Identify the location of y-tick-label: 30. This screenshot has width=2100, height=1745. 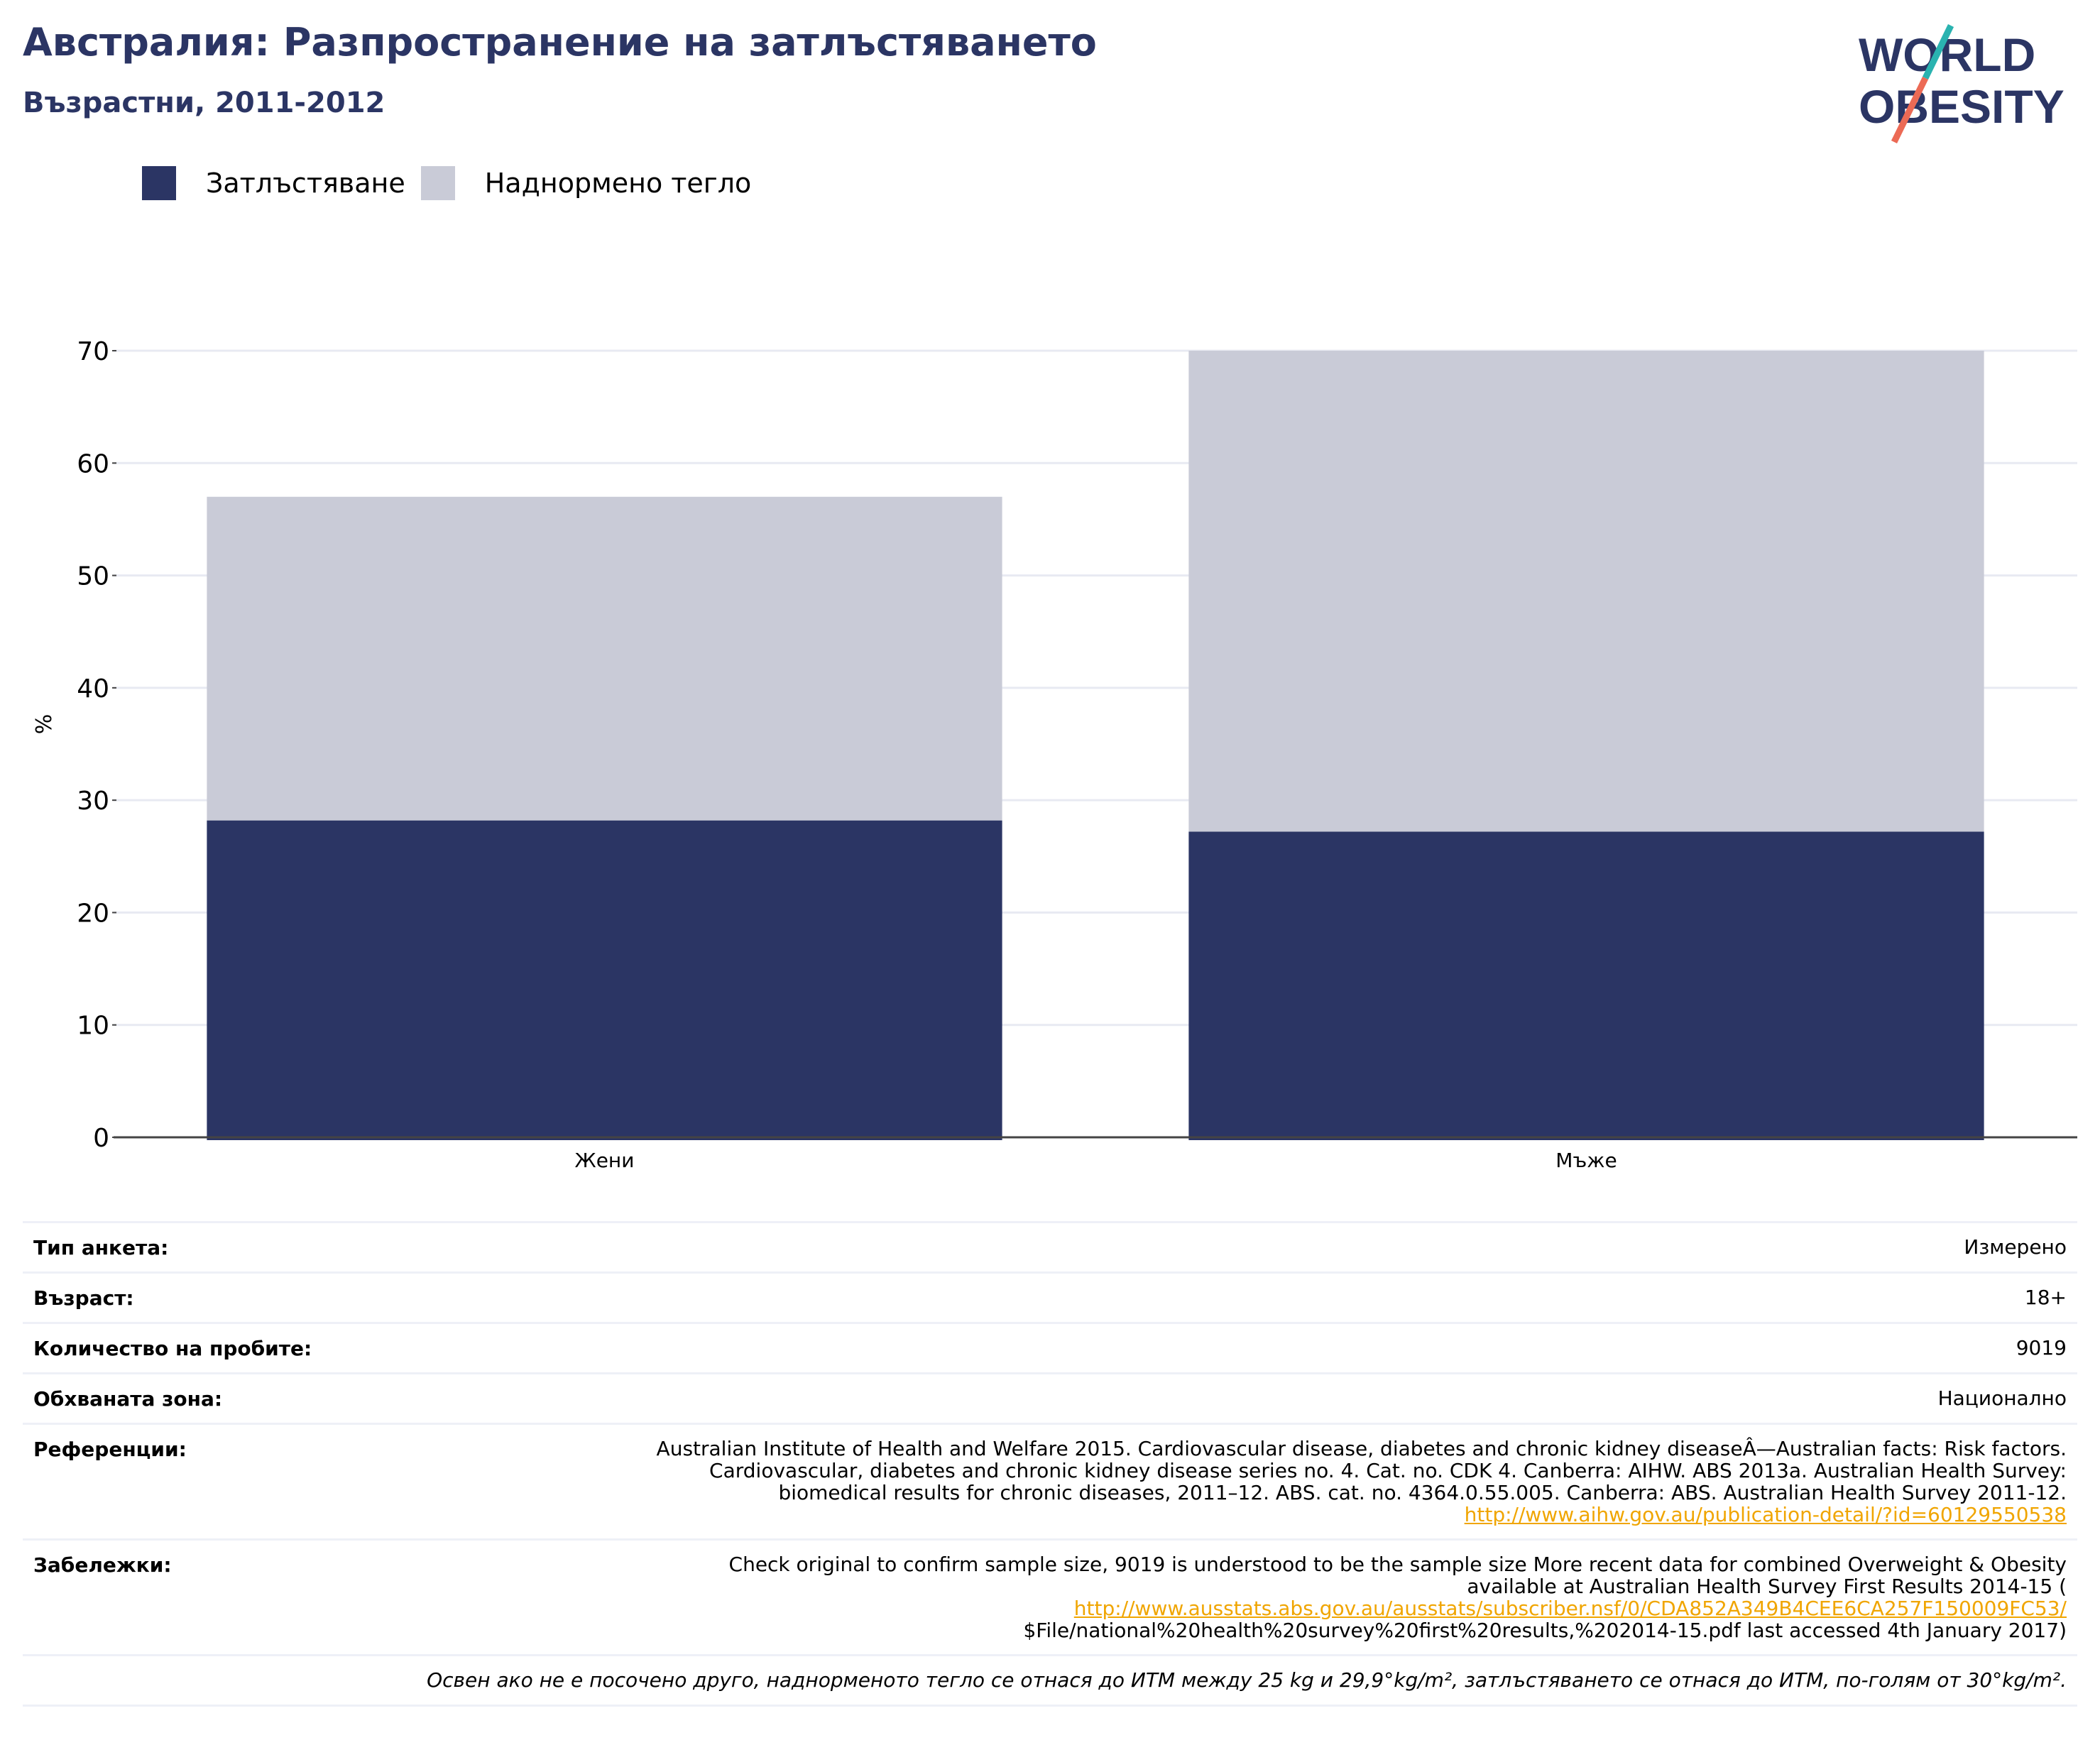
(93, 801).